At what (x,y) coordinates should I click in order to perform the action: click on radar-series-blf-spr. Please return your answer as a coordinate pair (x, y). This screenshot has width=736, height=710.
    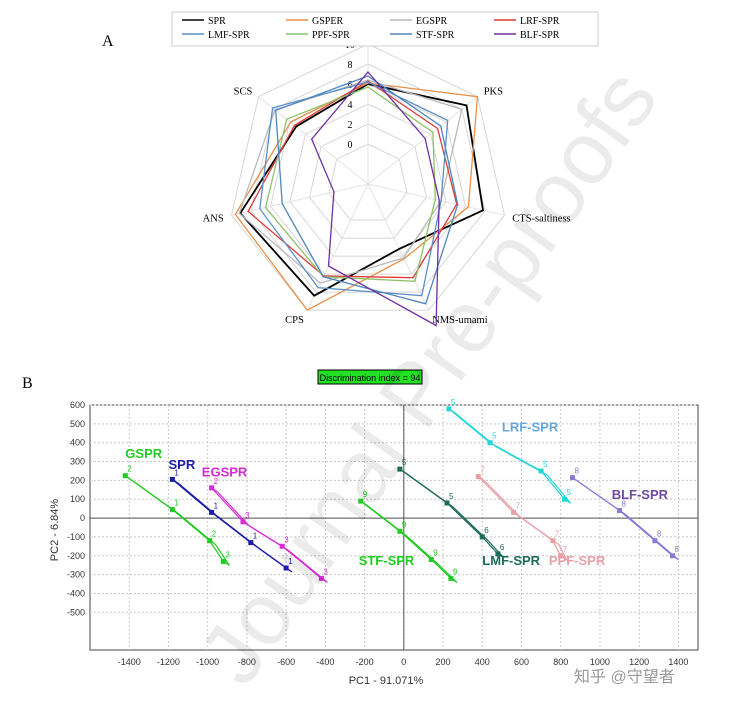
    Looking at the image, I should click on (375, 198).